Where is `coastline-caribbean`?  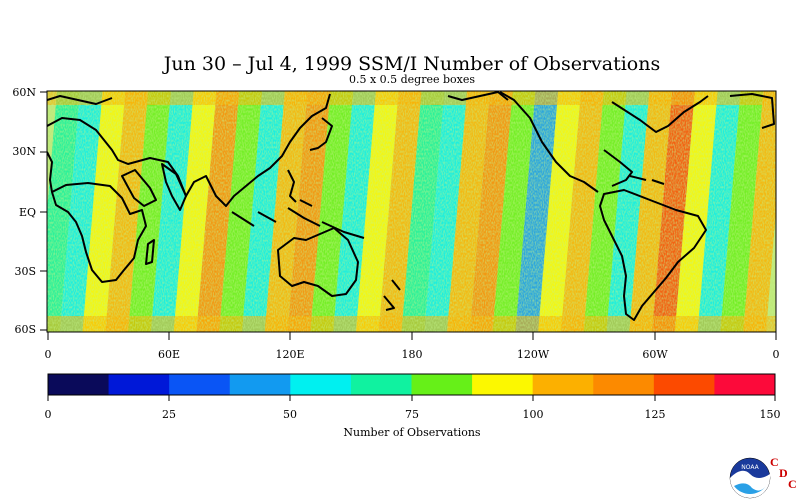 coastline-caribbean is located at coordinates (647, 180).